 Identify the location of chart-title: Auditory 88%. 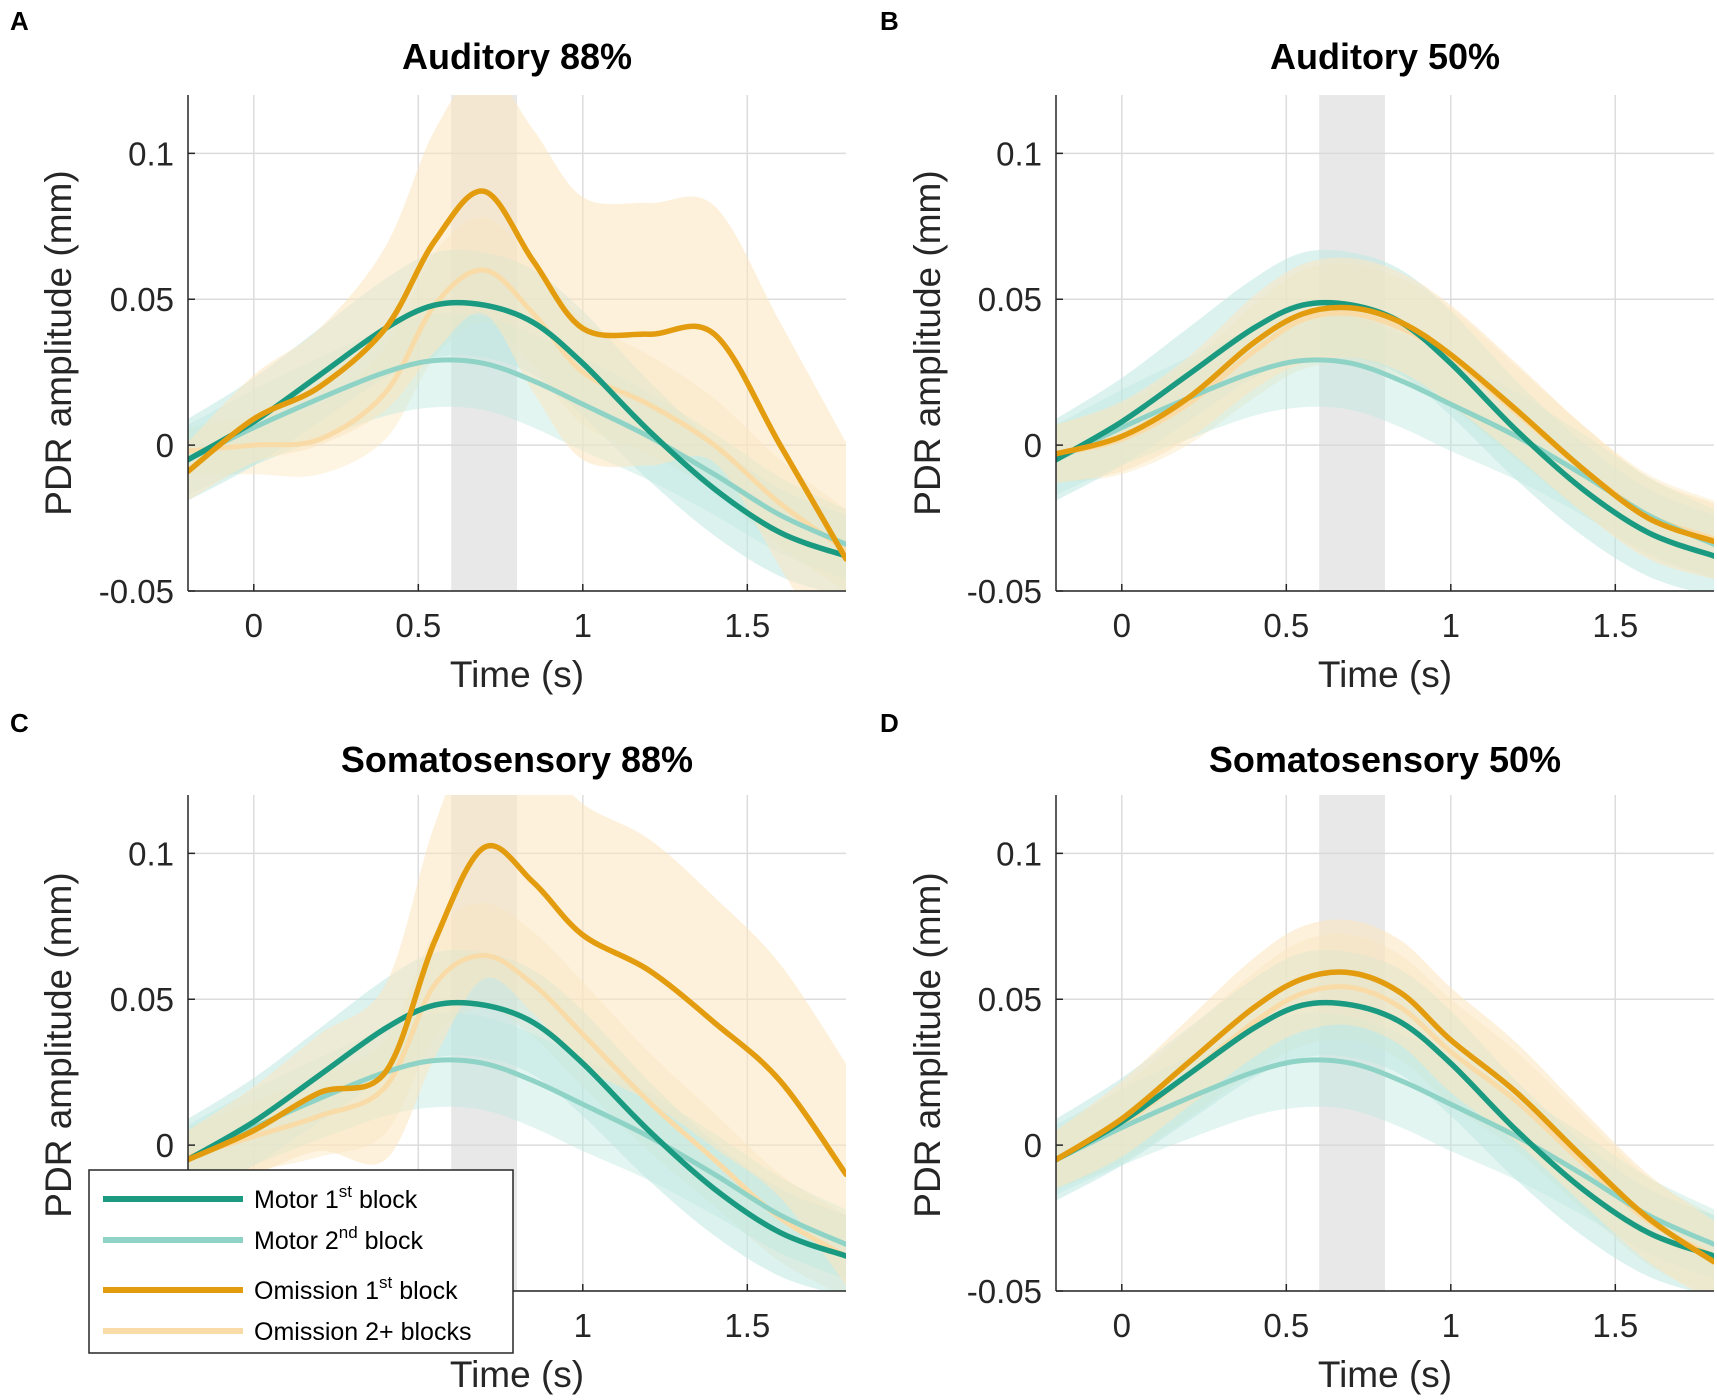
(517, 56).